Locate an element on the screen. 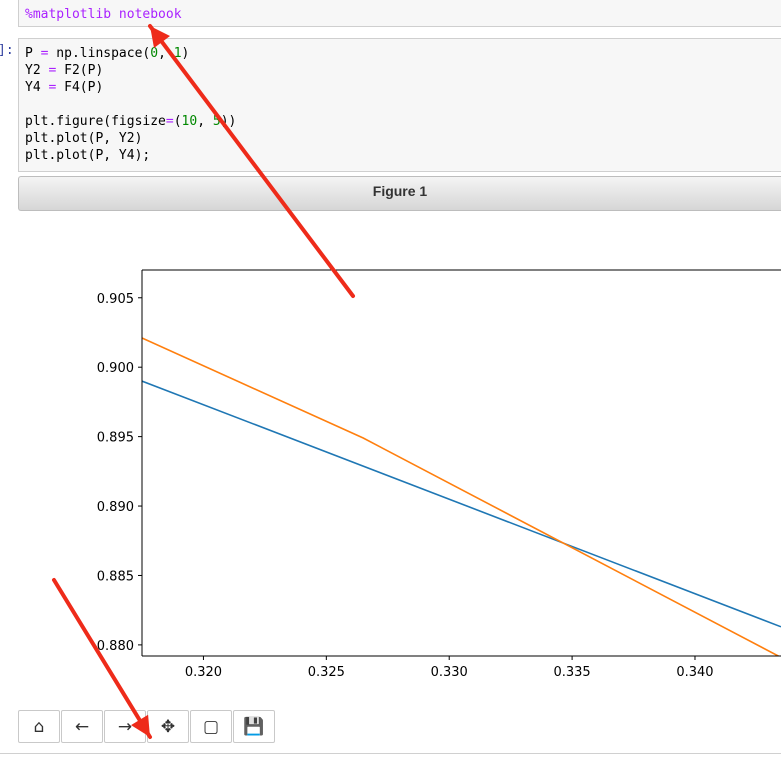 The width and height of the screenshot is (781, 769). y-tick-label: 0.905 is located at coordinates (115, 299).